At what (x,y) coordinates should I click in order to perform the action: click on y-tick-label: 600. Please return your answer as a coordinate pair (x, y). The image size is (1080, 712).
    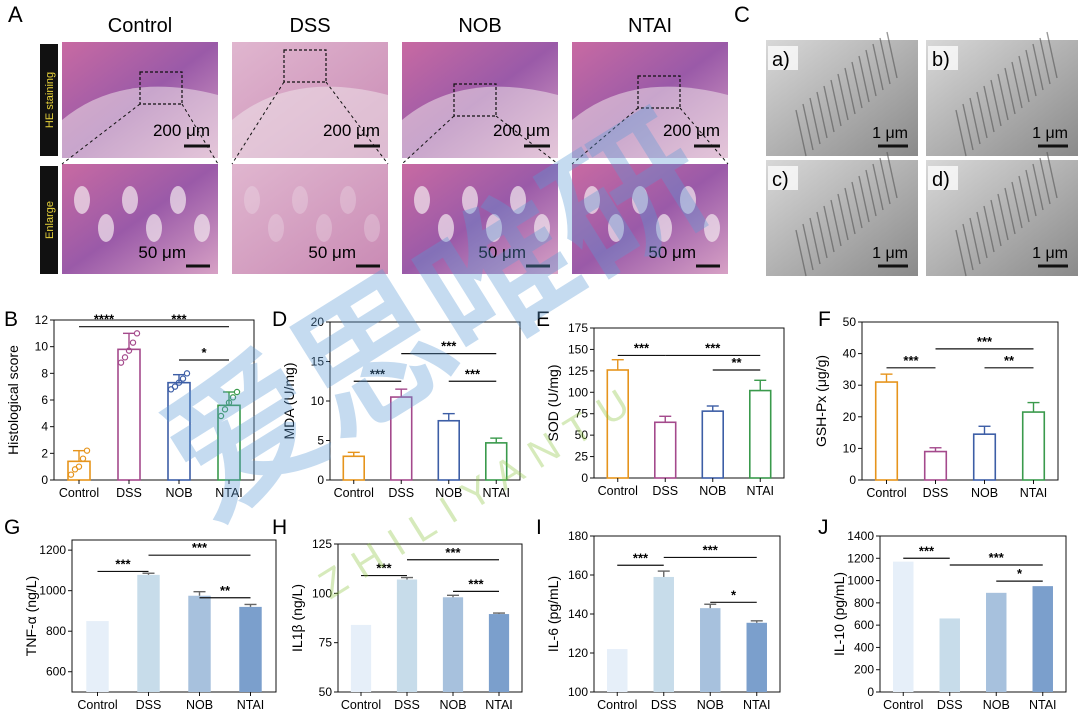
    Looking at the image, I should click on (56, 672).